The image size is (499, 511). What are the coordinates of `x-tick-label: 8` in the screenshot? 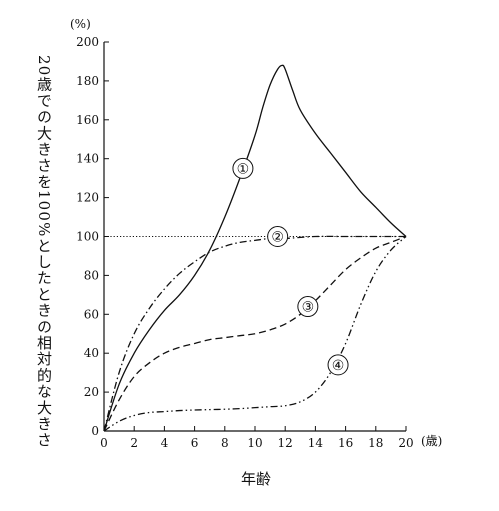 It's located at (225, 443).